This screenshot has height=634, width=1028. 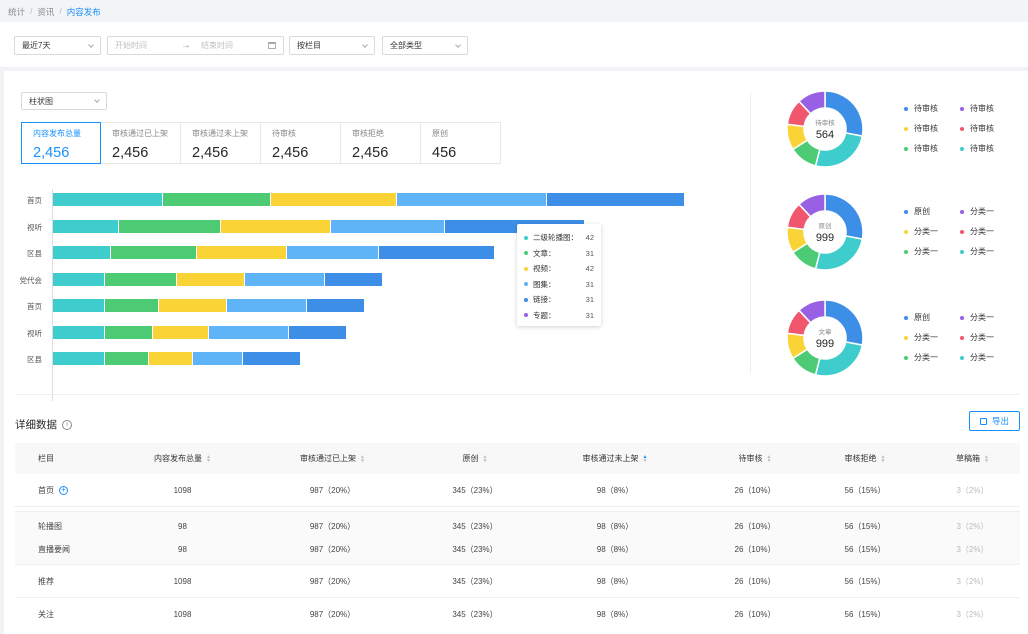 What do you see at coordinates (615, 458) in the screenshot?
I see `col-header-approved-unlisted: 审核通过未上架 ▲ ▼` at bounding box center [615, 458].